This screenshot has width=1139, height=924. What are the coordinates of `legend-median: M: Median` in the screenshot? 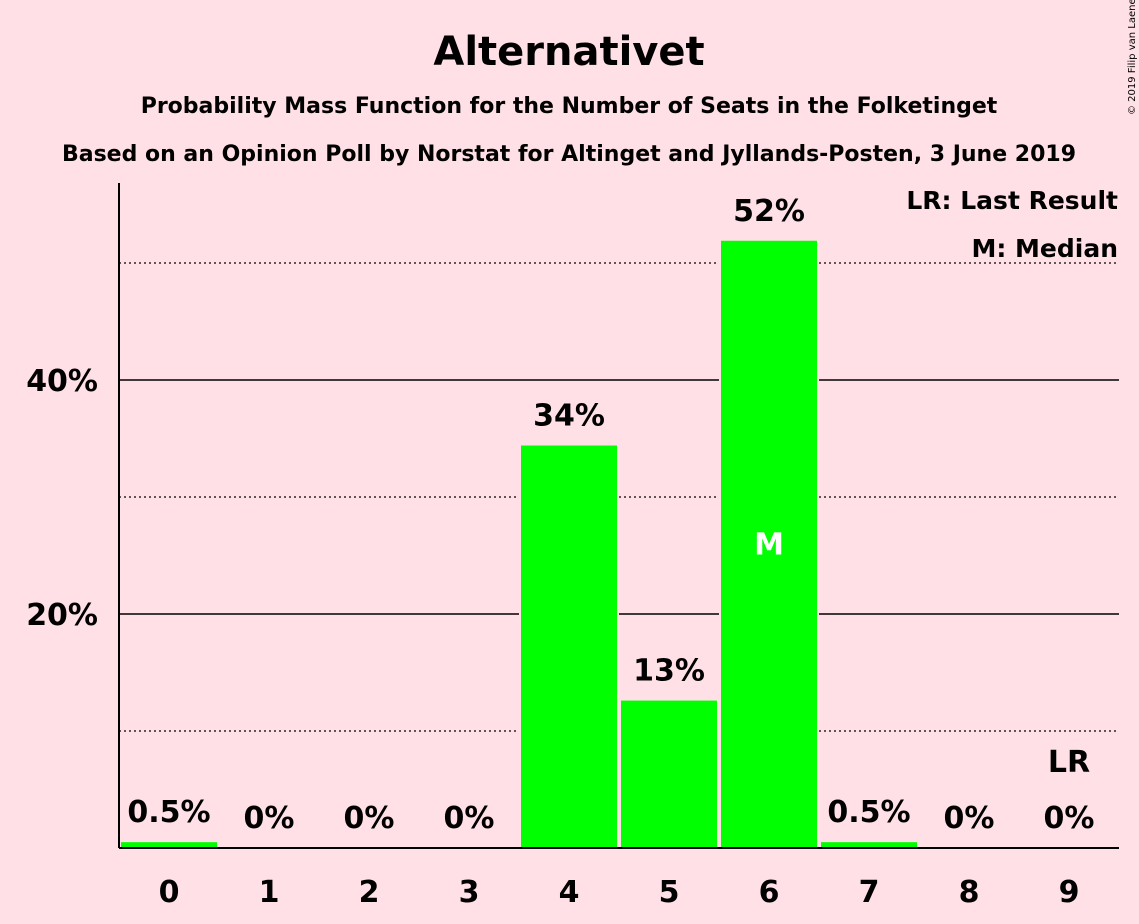 It's located at (1044, 248).